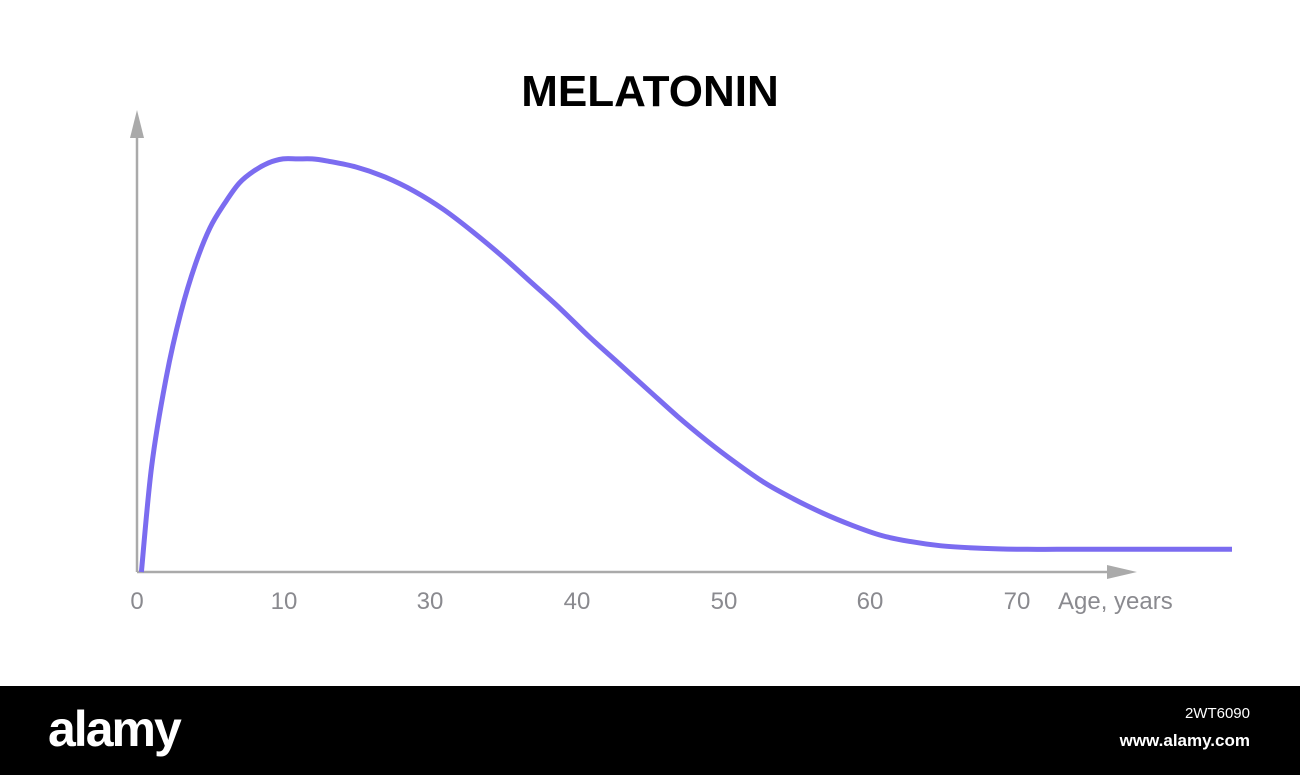 The height and width of the screenshot is (775, 1300). I want to click on x-tick-label: 30, so click(430, 601).